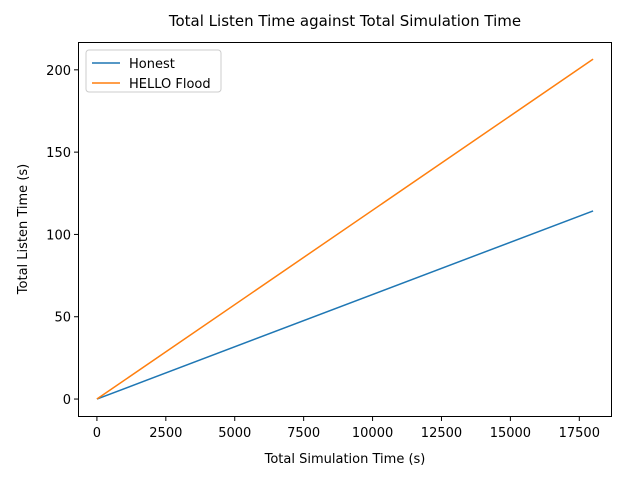  I want to click on x-axis-ticks: 0 2500 5000 7500 10000 12500 15000 17500, so click(346, 428).